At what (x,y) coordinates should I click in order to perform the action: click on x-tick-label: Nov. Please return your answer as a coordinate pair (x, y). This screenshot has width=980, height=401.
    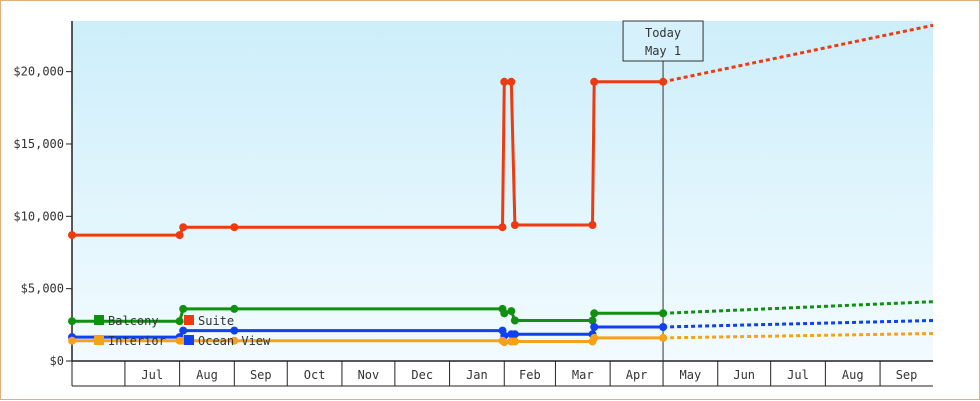
    Looking at the image, I should click on (369, 375).